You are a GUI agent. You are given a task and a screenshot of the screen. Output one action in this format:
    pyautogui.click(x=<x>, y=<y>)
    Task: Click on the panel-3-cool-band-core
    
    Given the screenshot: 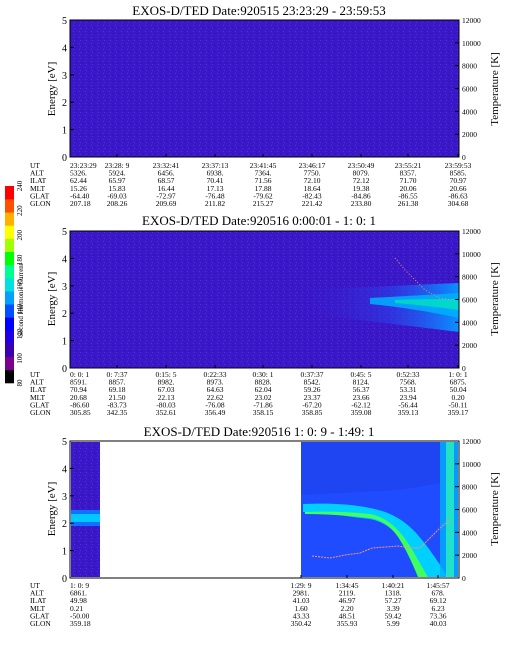 What is the action you would take?
    pyautogui.click(x=366, y=544)
    